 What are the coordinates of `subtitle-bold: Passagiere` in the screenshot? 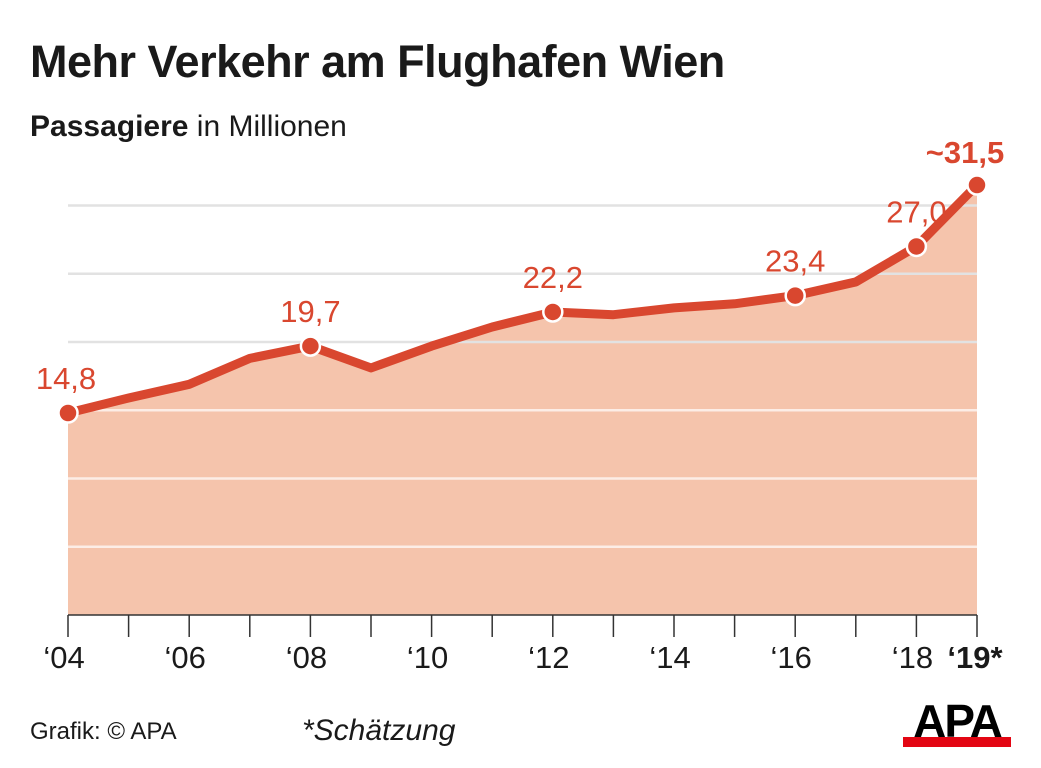 It's located at (109, 126).